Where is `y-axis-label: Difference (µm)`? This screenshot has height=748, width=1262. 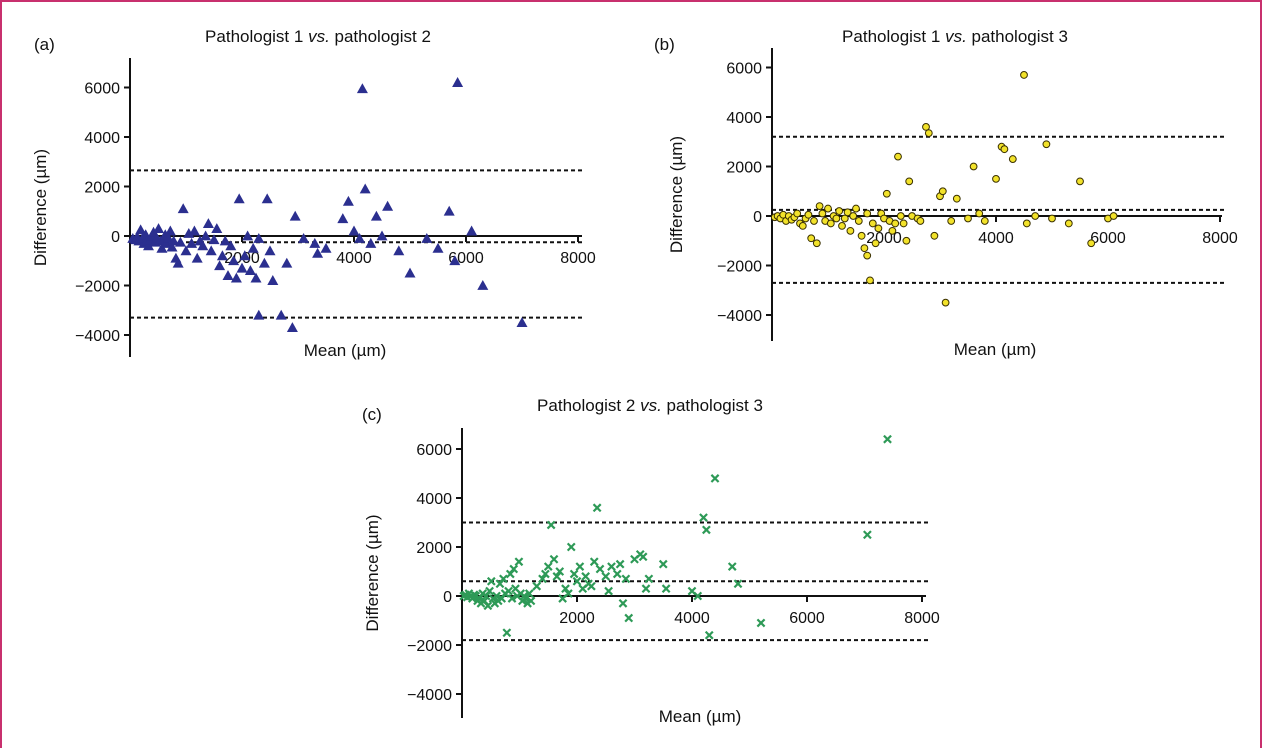
y-axis-label: Difference (µm) is located at coordinates (40, 207).